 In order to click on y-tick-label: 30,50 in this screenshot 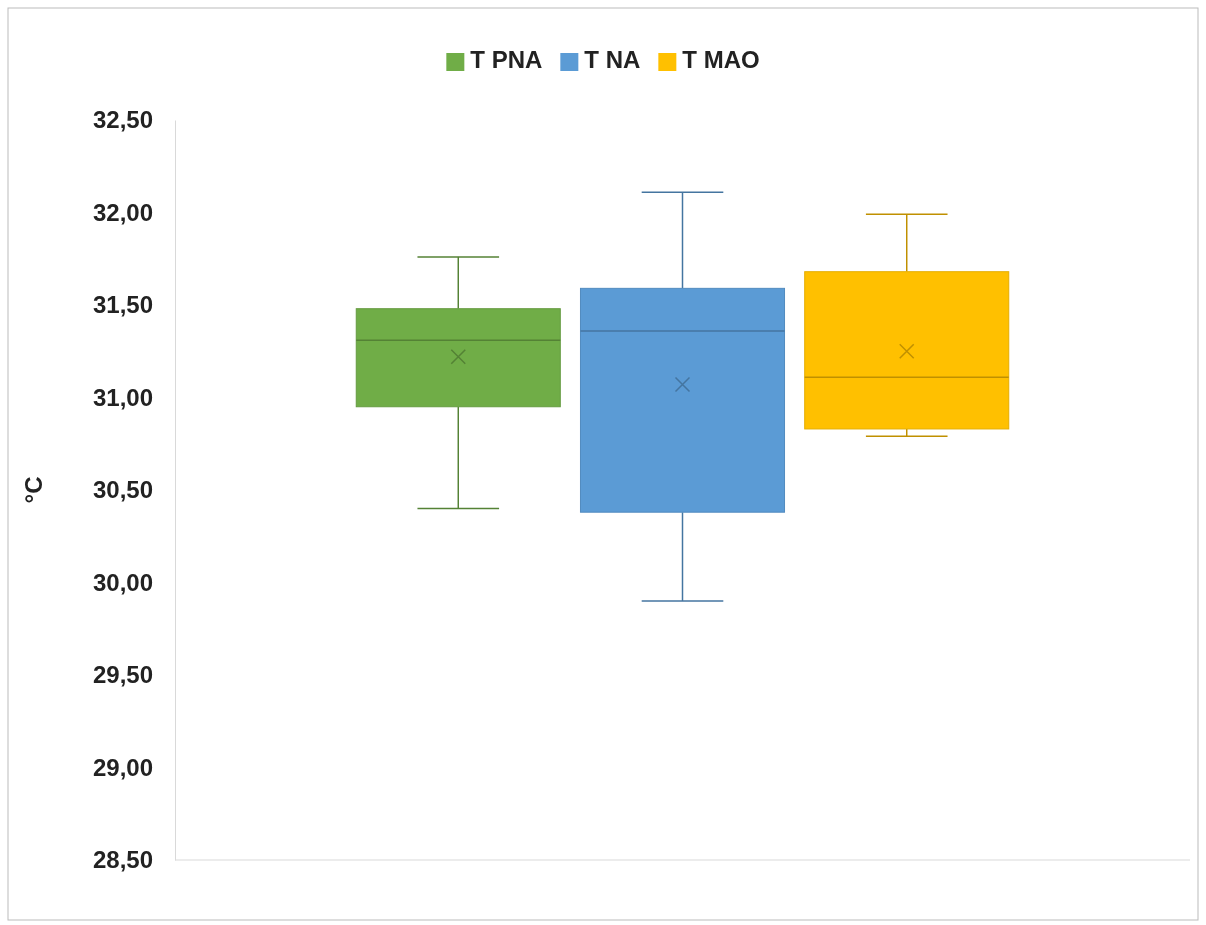, I will do `click(122, 490)`.